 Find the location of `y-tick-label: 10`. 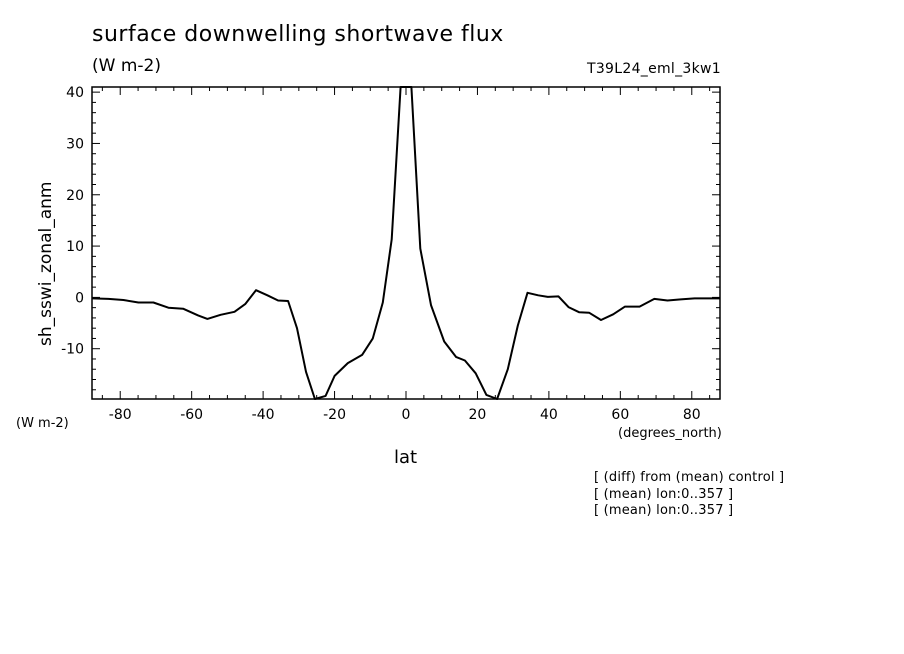

y-tick-label: 10 is located at coordinates (75, 247).